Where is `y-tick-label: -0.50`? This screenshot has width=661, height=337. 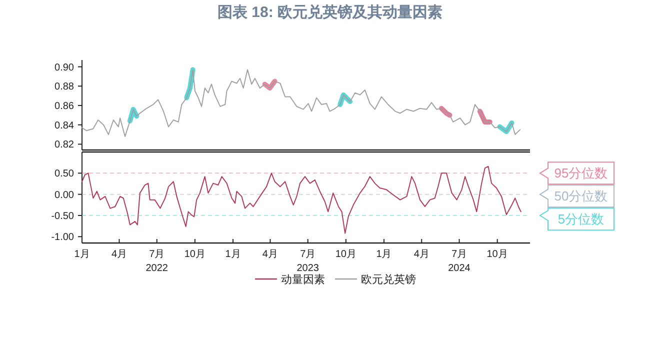 y-tick-label: -0.50 is located at coordinates (62, 216).